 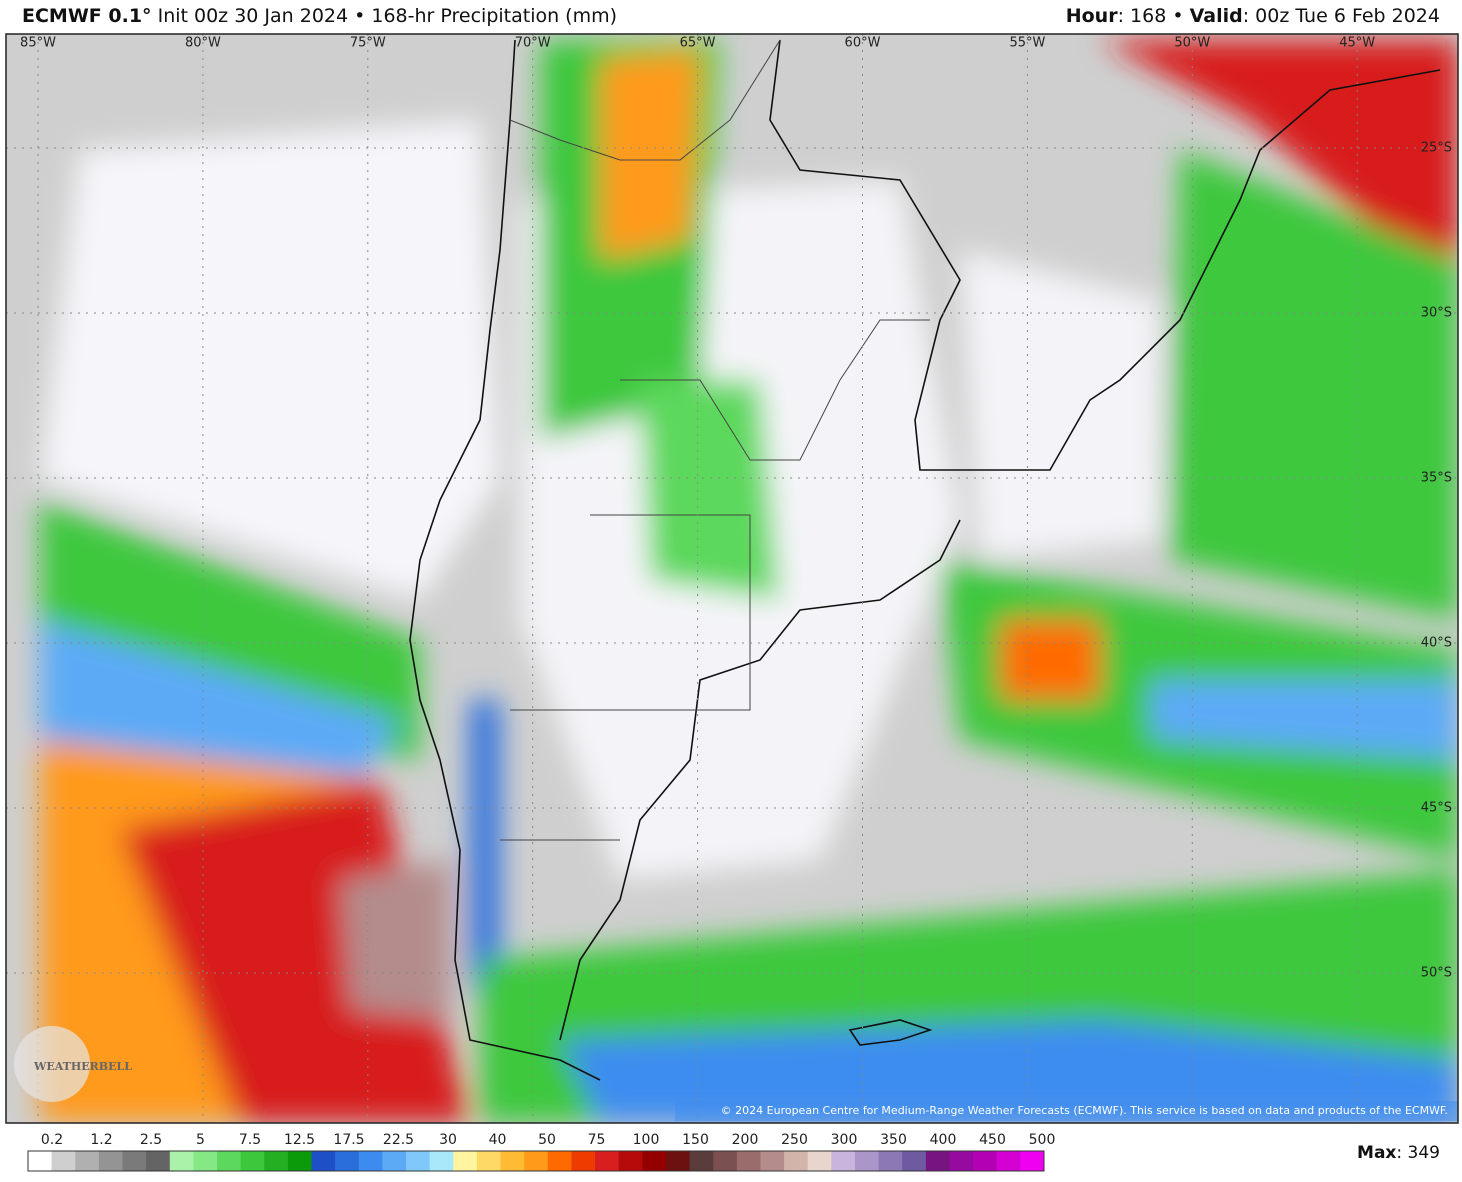 What do you see at coordinates (863, 43) in the screenshot?
I see `longitude-label: 60°W` at bounding box center [863, 43].